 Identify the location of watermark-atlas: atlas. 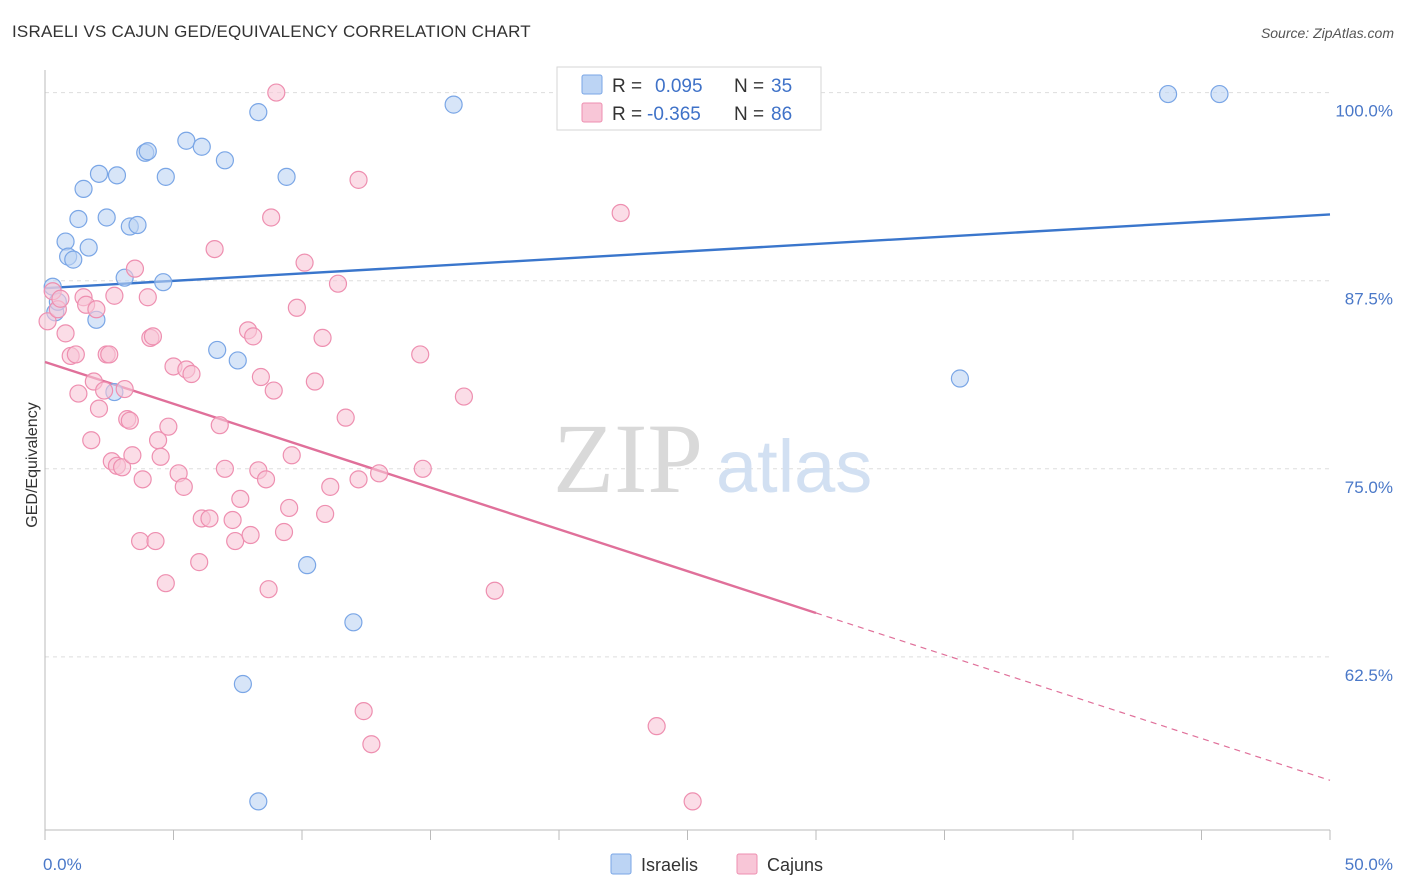
(794, 466).